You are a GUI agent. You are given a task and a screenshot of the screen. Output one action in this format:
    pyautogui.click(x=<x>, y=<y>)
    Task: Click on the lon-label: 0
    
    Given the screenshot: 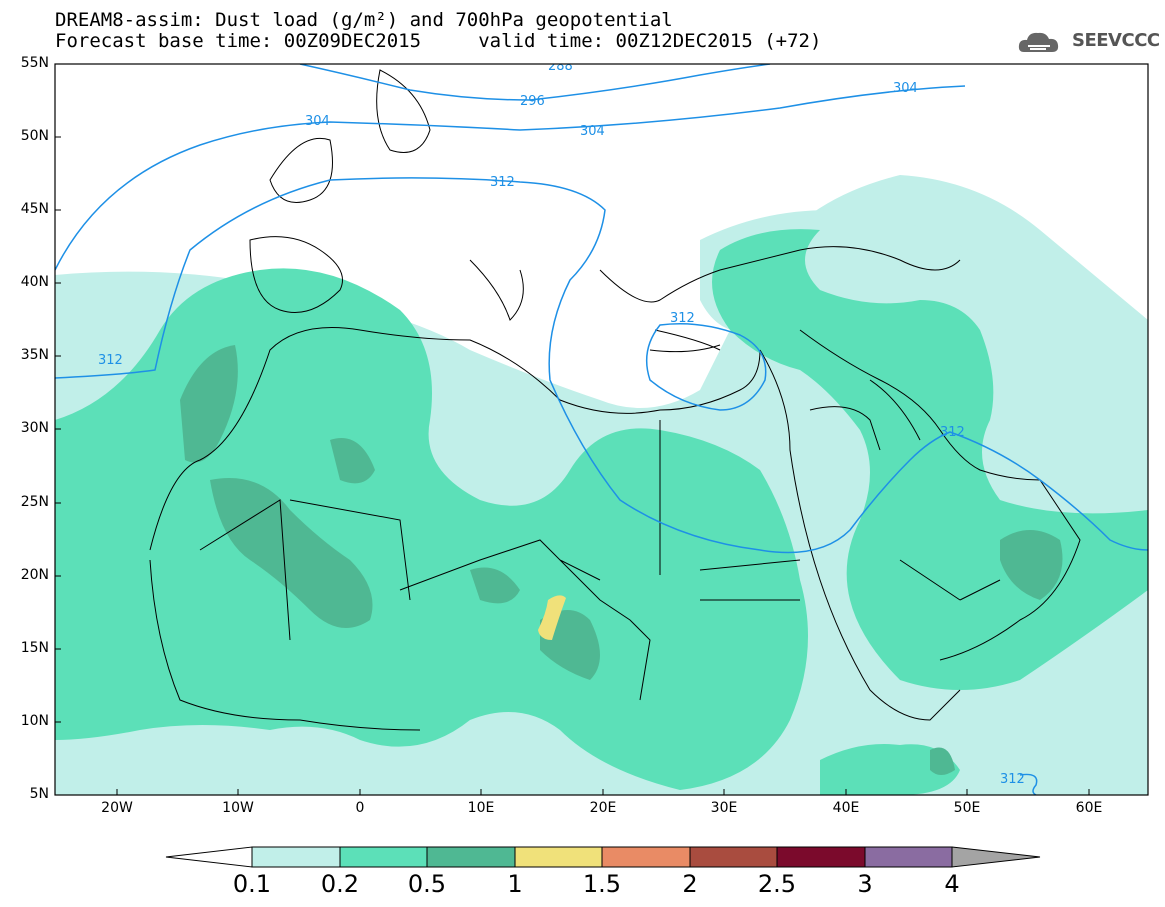 What is the action you would take?
    pyautogui.click(x=360, y=808)
    